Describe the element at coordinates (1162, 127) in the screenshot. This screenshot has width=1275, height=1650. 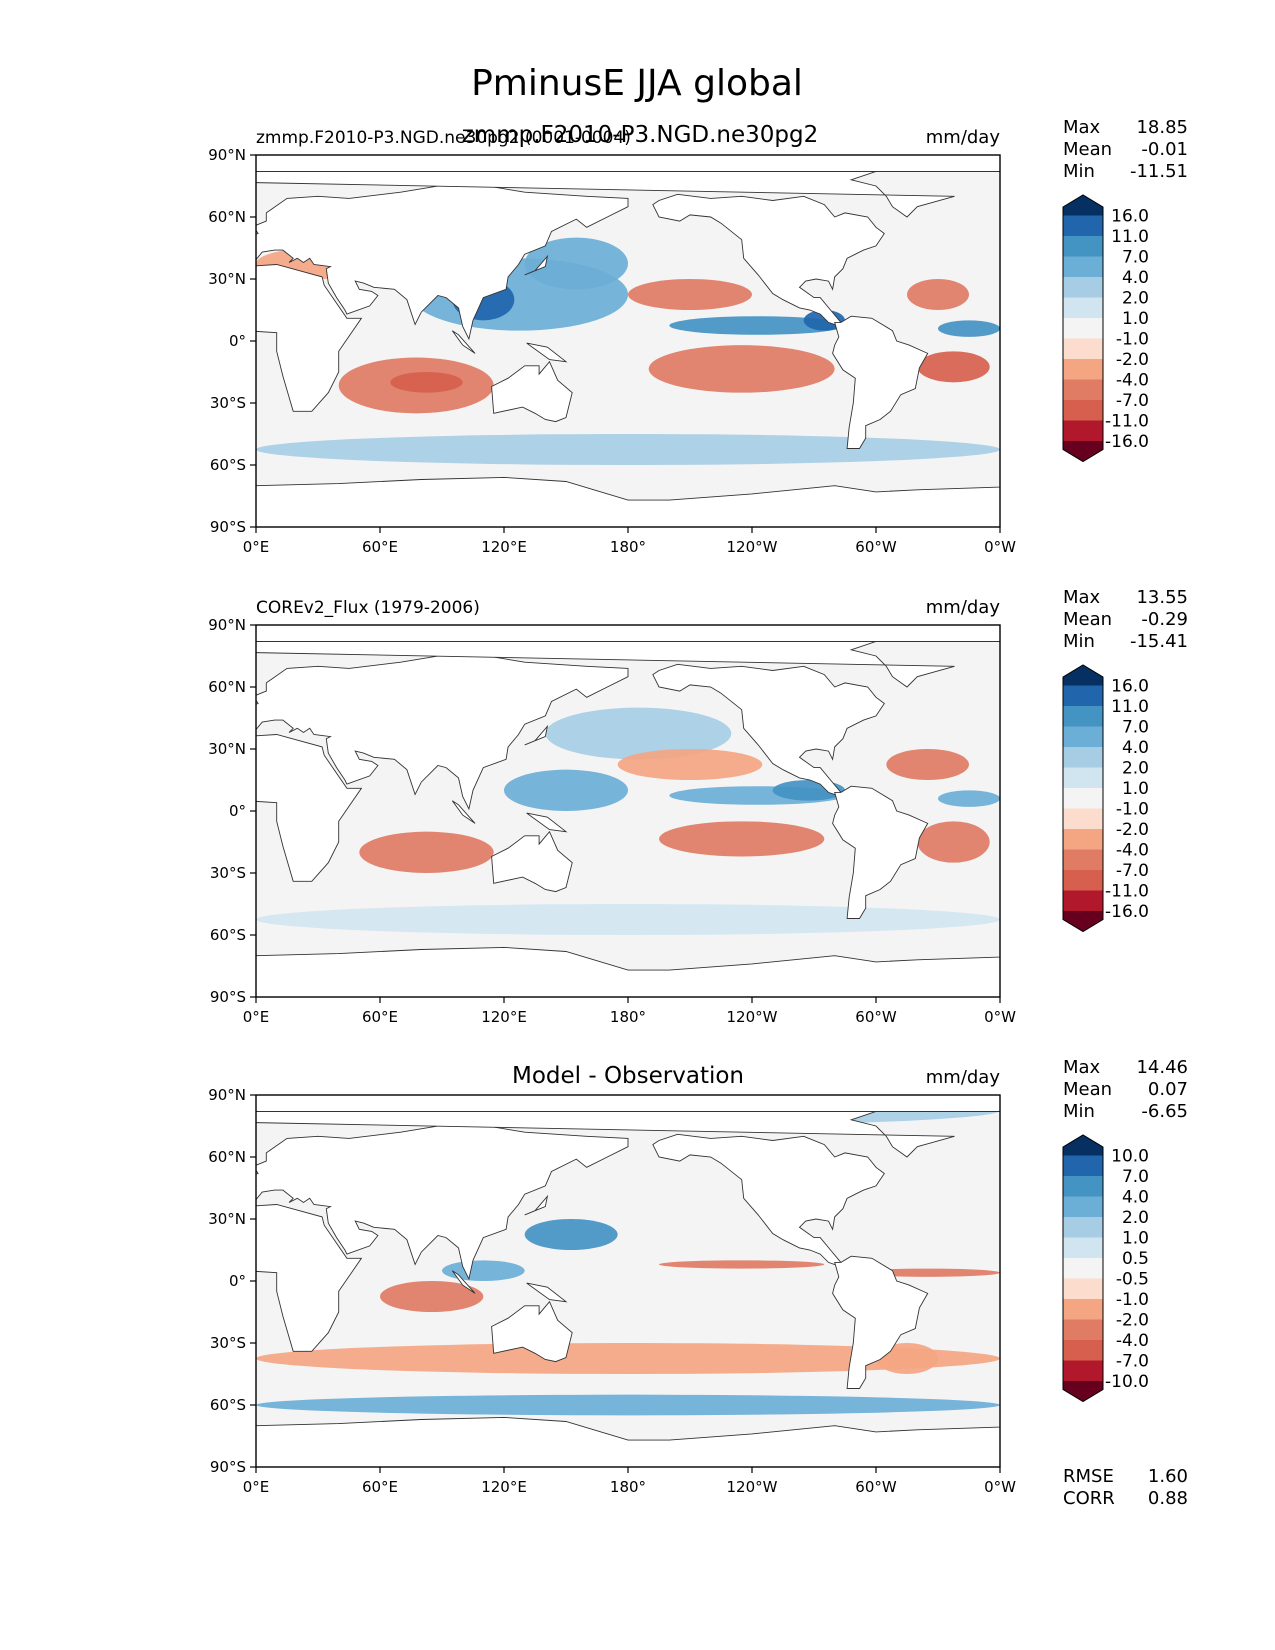
I see `stat-value: 18.85` at that location.